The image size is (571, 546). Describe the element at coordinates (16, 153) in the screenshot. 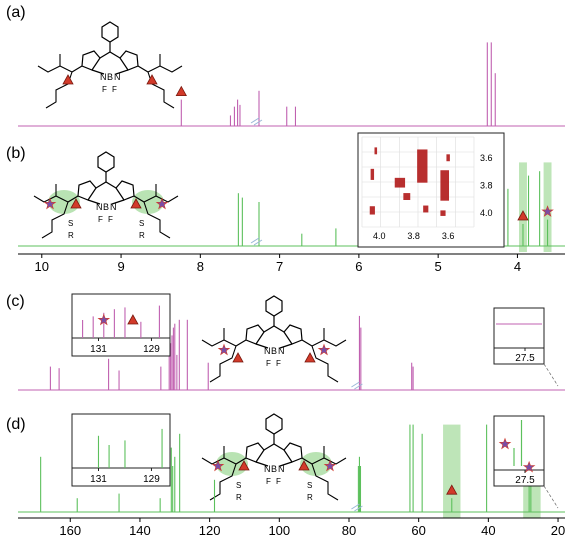

I see `panel-label-b: (b)` at that location.